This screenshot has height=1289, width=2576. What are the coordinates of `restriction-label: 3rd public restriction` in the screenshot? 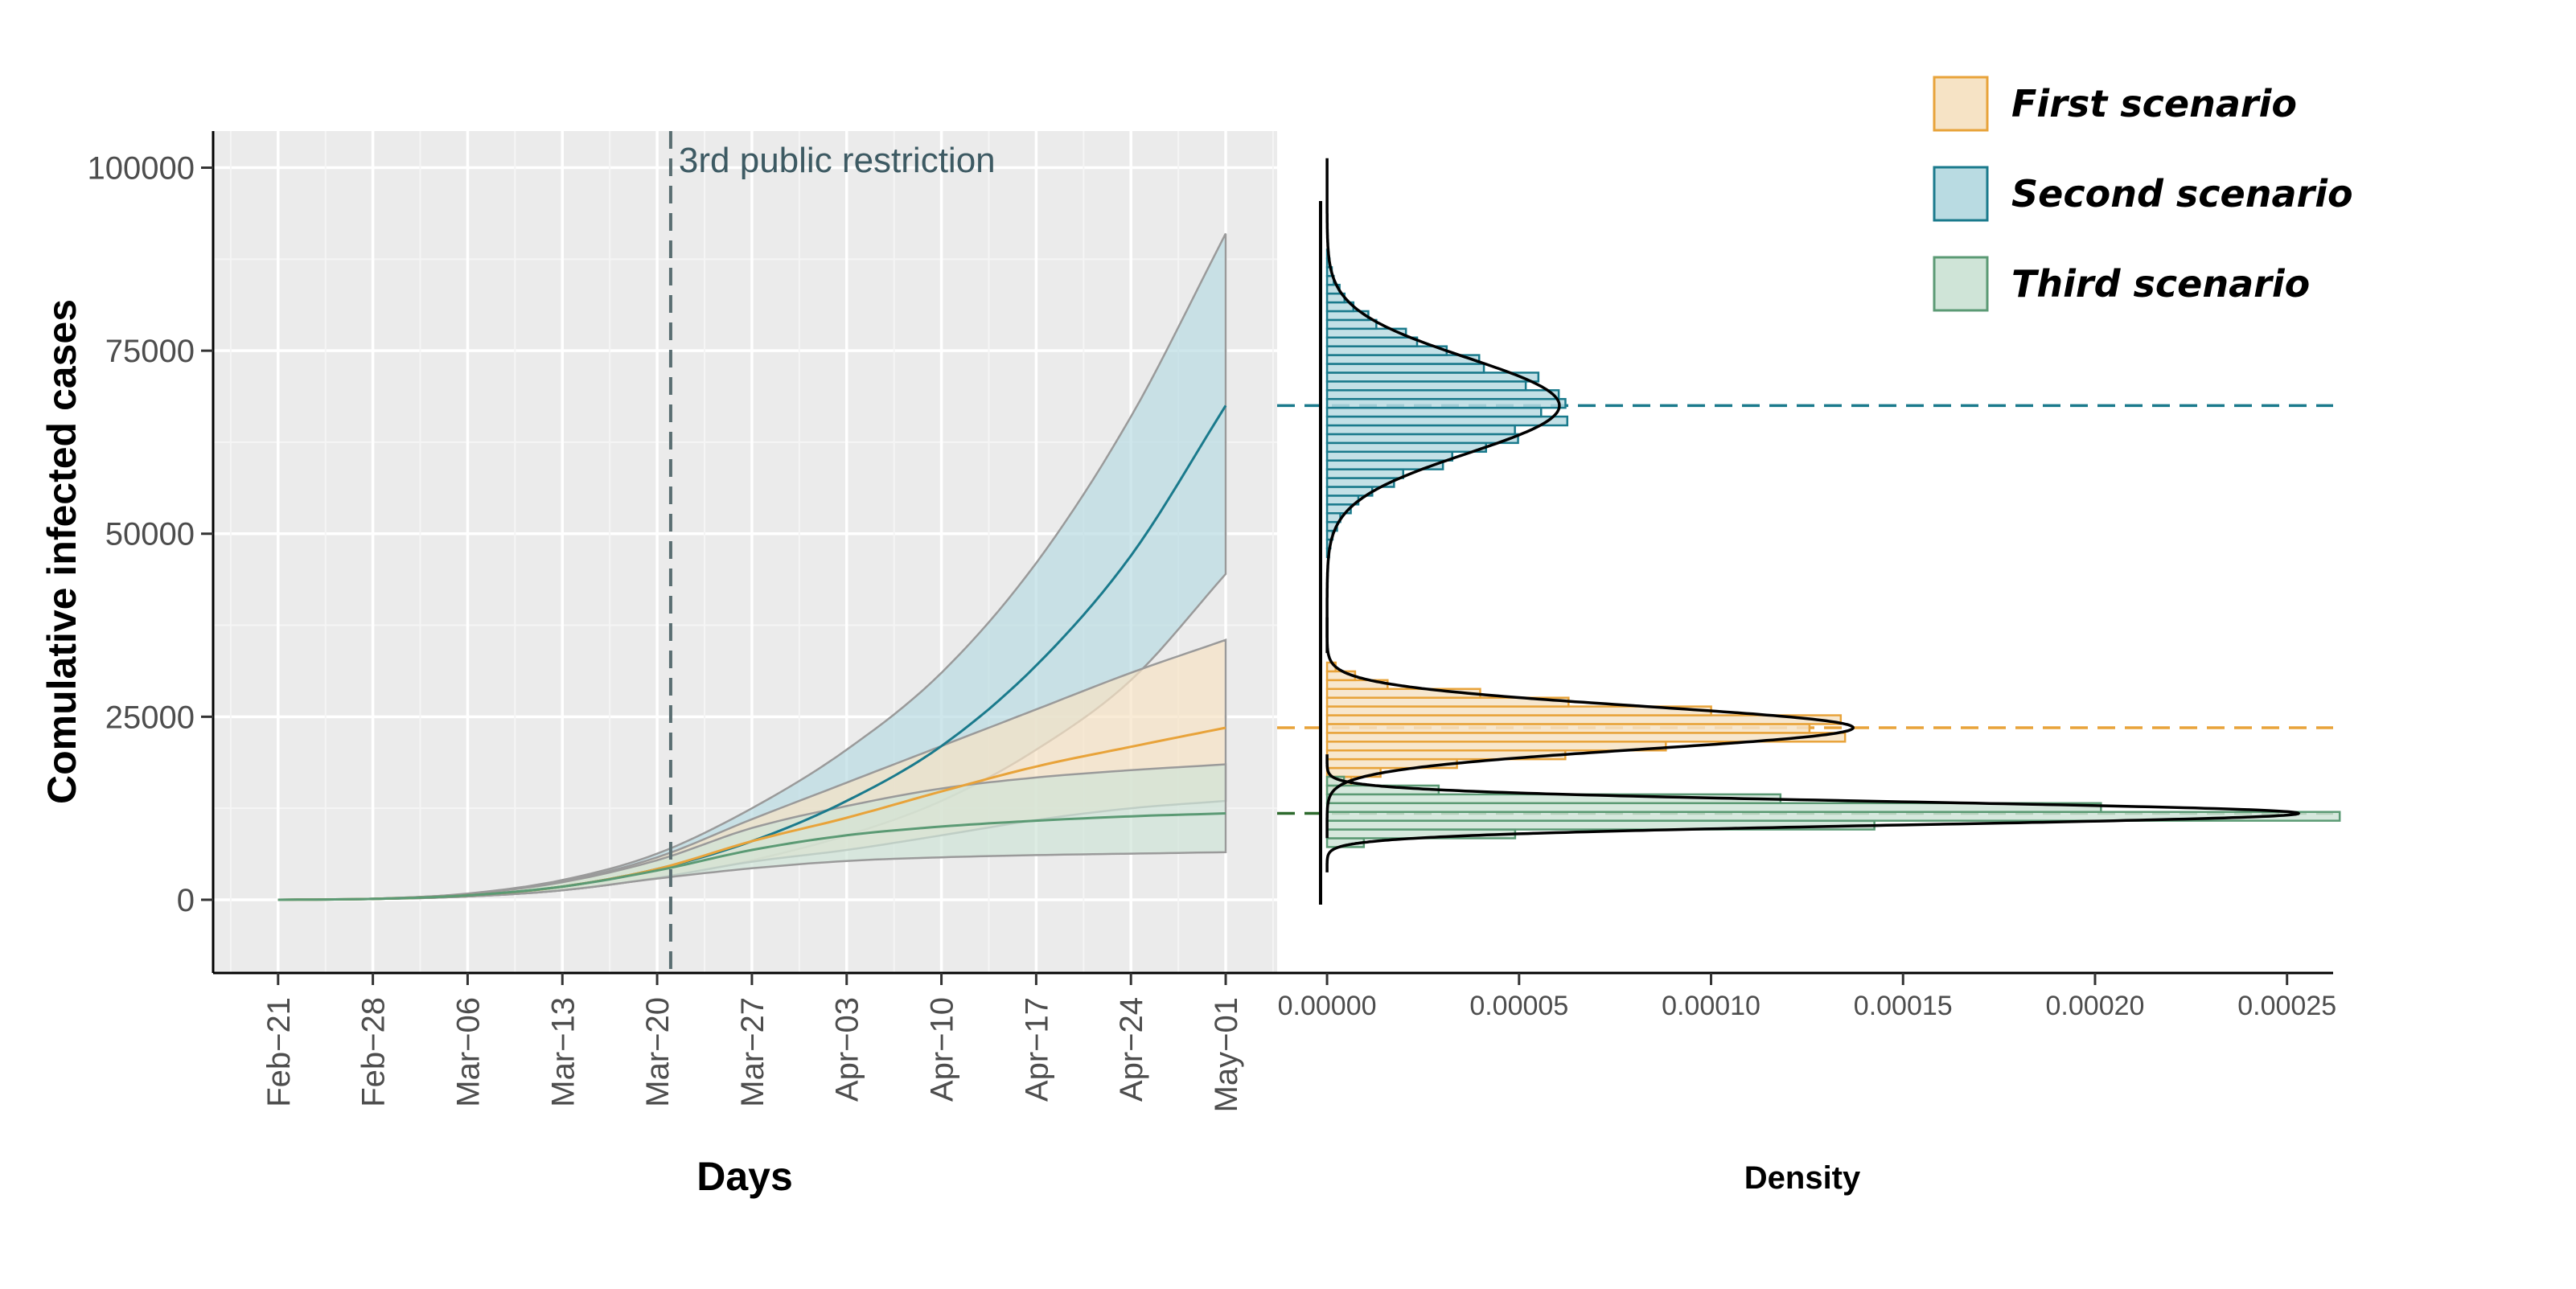 It's located at (837, 160).